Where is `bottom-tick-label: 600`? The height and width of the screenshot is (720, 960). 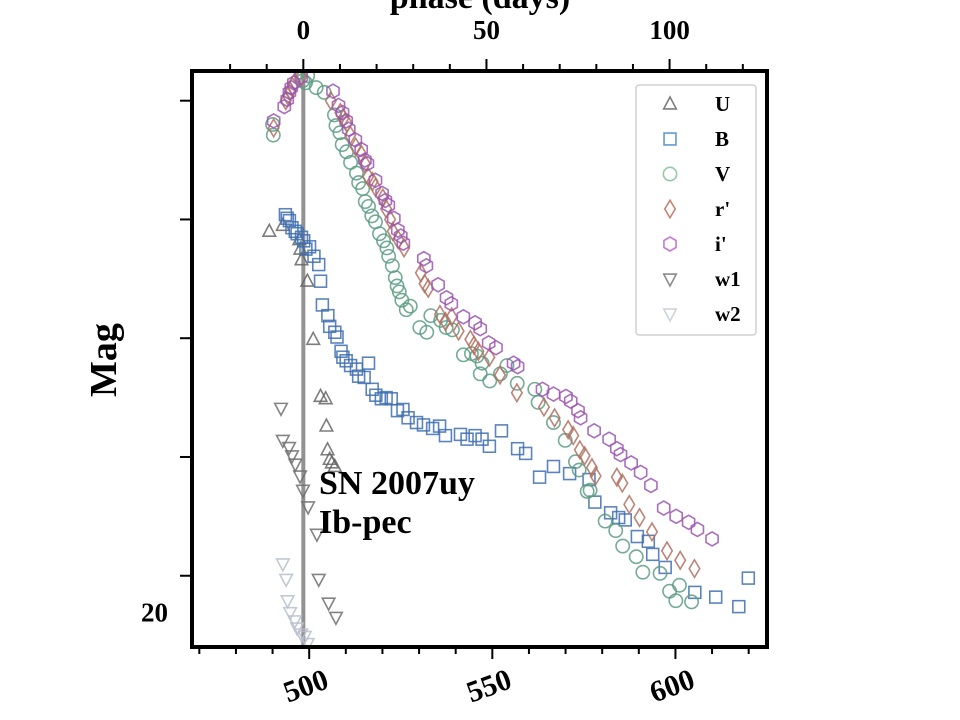 bottom-tick-label: 600 is located at coordinates (672, 686).